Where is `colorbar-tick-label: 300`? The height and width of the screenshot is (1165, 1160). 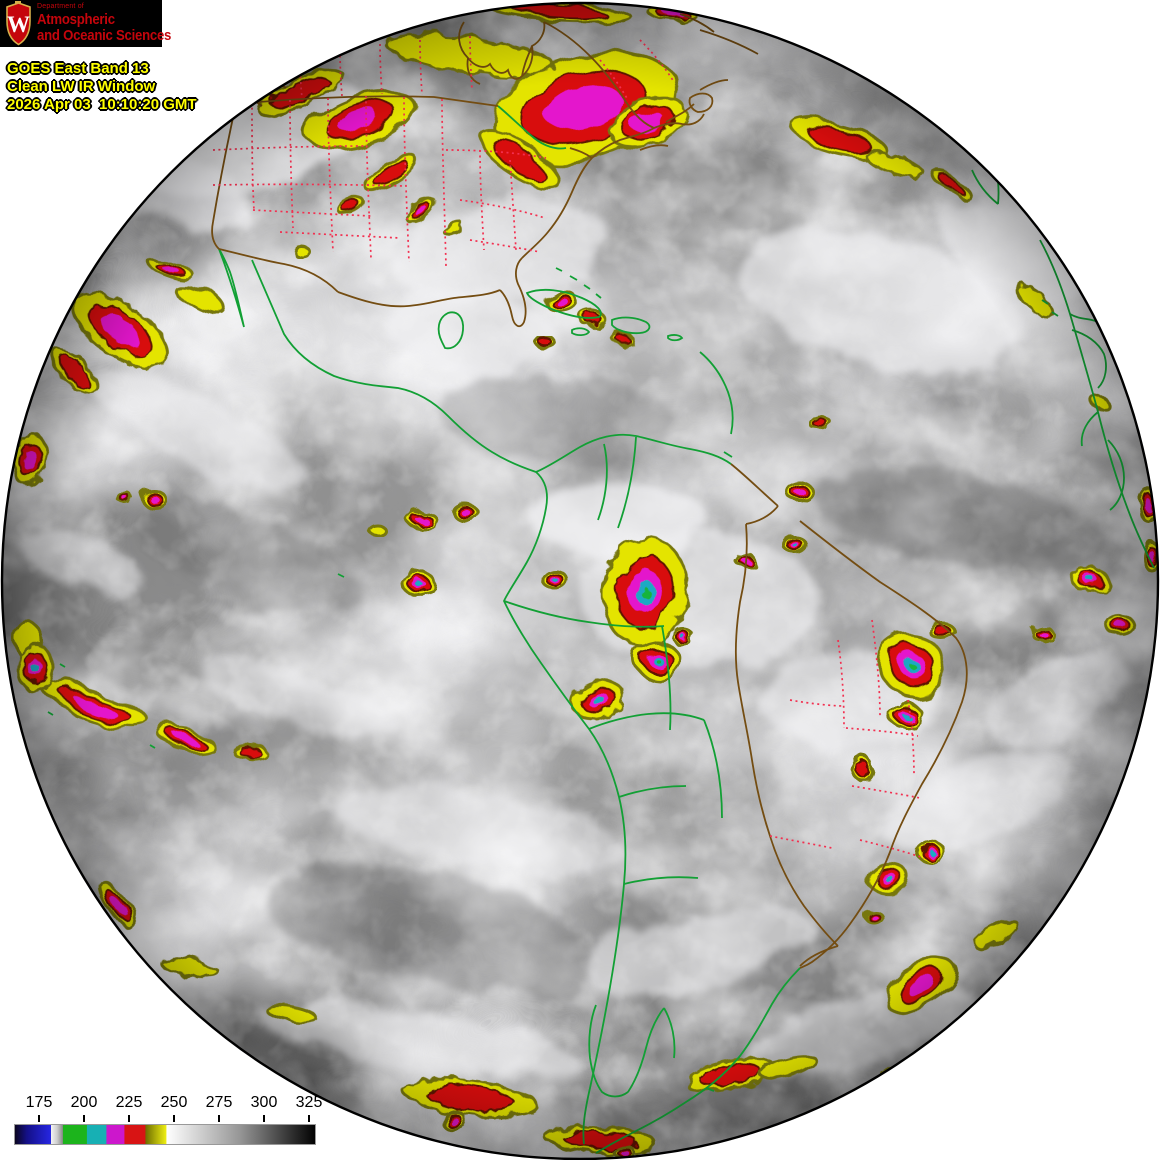 colorbar-tick-label: 300 is located at coordinates (264, 1102).